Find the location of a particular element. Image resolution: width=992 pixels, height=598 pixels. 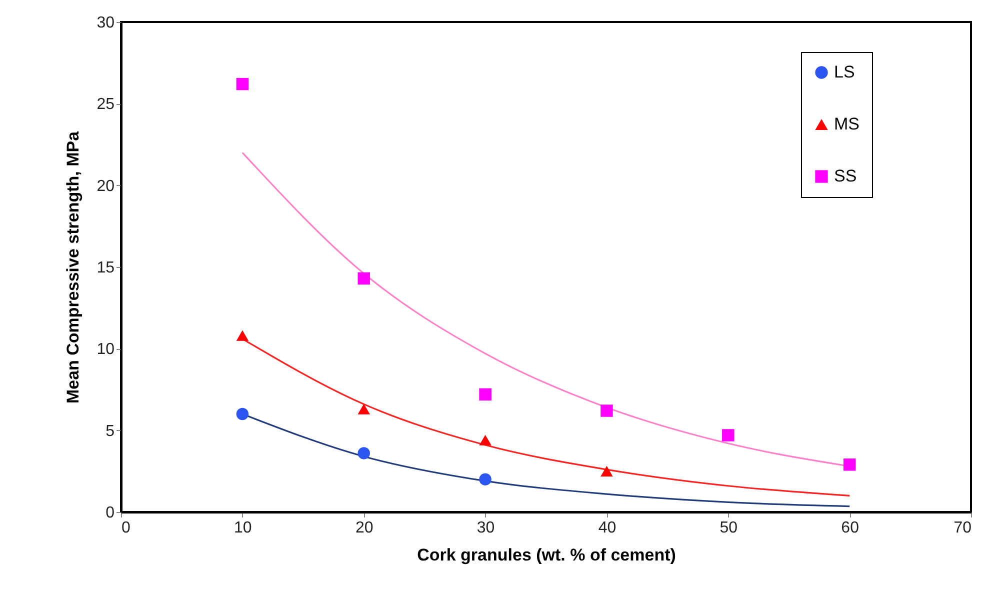

legend-label: SS is located at coordinates (845, 176).